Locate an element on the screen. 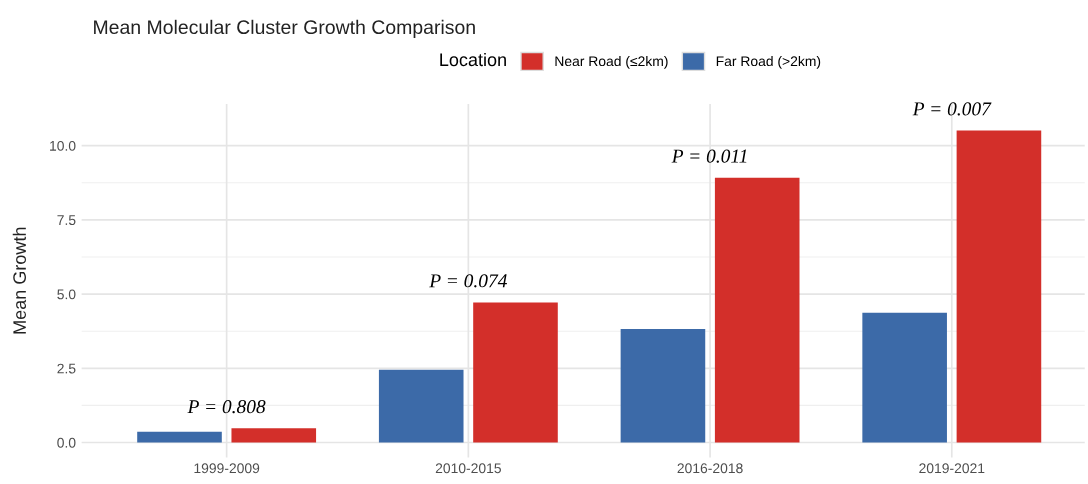 The height and width of the screenshot is (484, 1088). x-tick-label: 2016-2018 is located at coordinates (710, 468).